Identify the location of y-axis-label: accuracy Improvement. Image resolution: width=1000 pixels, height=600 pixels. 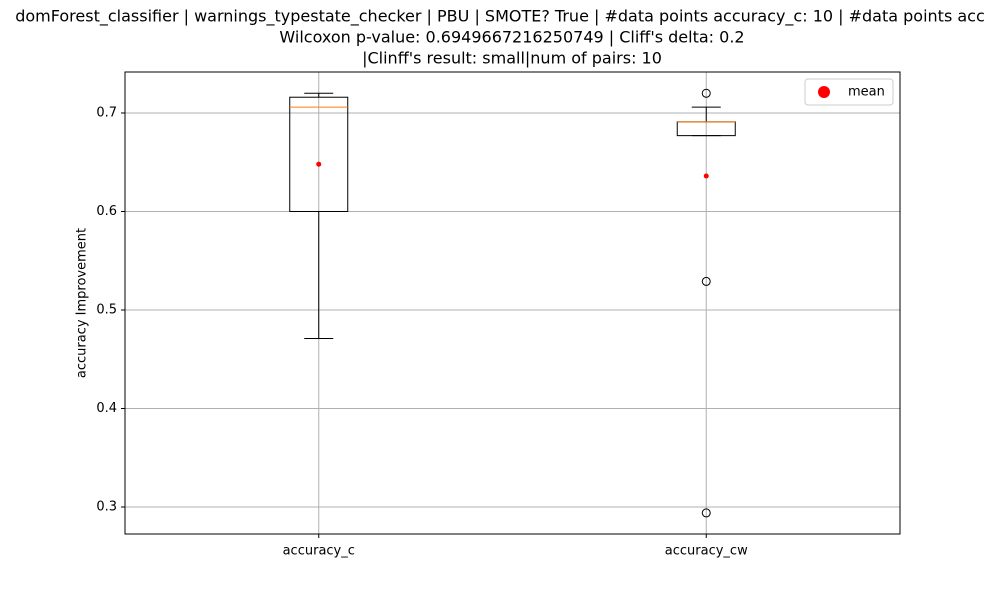
(82, 303).